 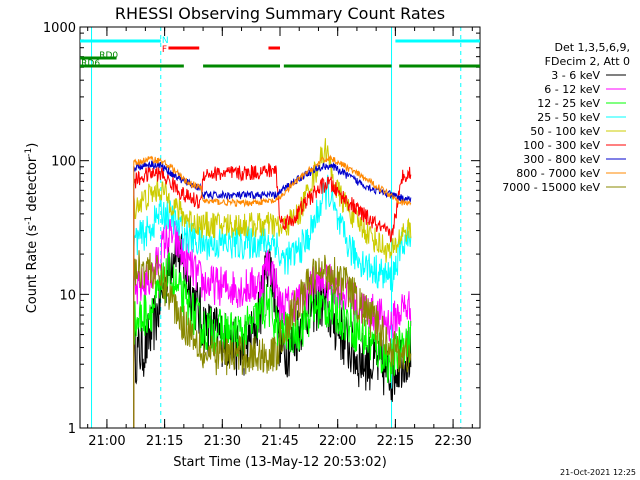 What do you see at coordinates (558, 173) in the screenshot?
I see `legend-label-7: 800 - 7000 keV` at bounding box center [558, 173].